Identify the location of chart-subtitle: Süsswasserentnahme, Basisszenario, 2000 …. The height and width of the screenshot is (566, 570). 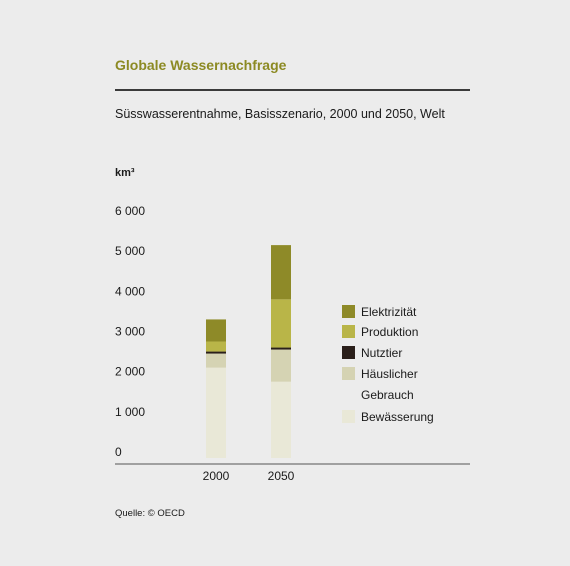
(280, 114).